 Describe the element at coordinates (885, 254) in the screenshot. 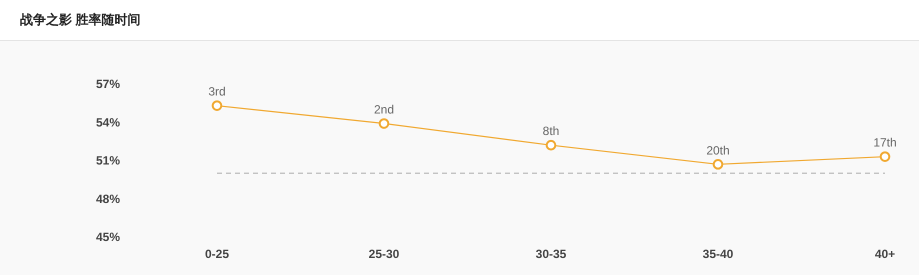

I see `x-tick-label: 40+` at that location.